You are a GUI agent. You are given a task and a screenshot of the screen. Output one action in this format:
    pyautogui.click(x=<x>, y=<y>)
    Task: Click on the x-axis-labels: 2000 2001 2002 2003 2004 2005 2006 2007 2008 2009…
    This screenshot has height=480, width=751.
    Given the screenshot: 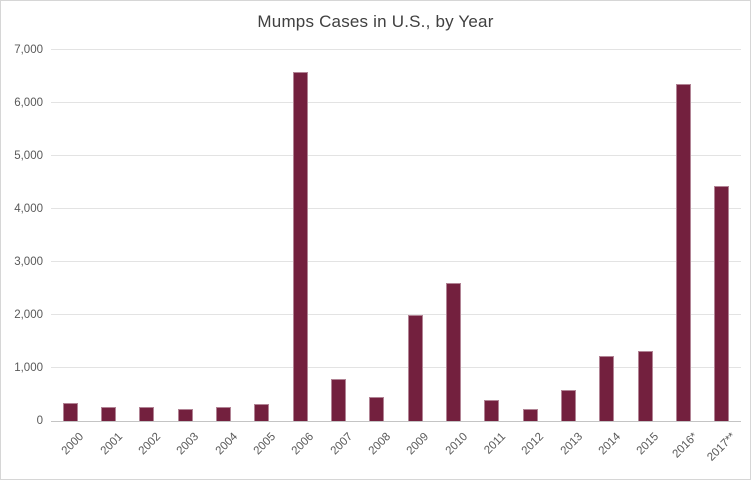 What is the action you would take?
    pyautogui.click(x=396, y=449)
    